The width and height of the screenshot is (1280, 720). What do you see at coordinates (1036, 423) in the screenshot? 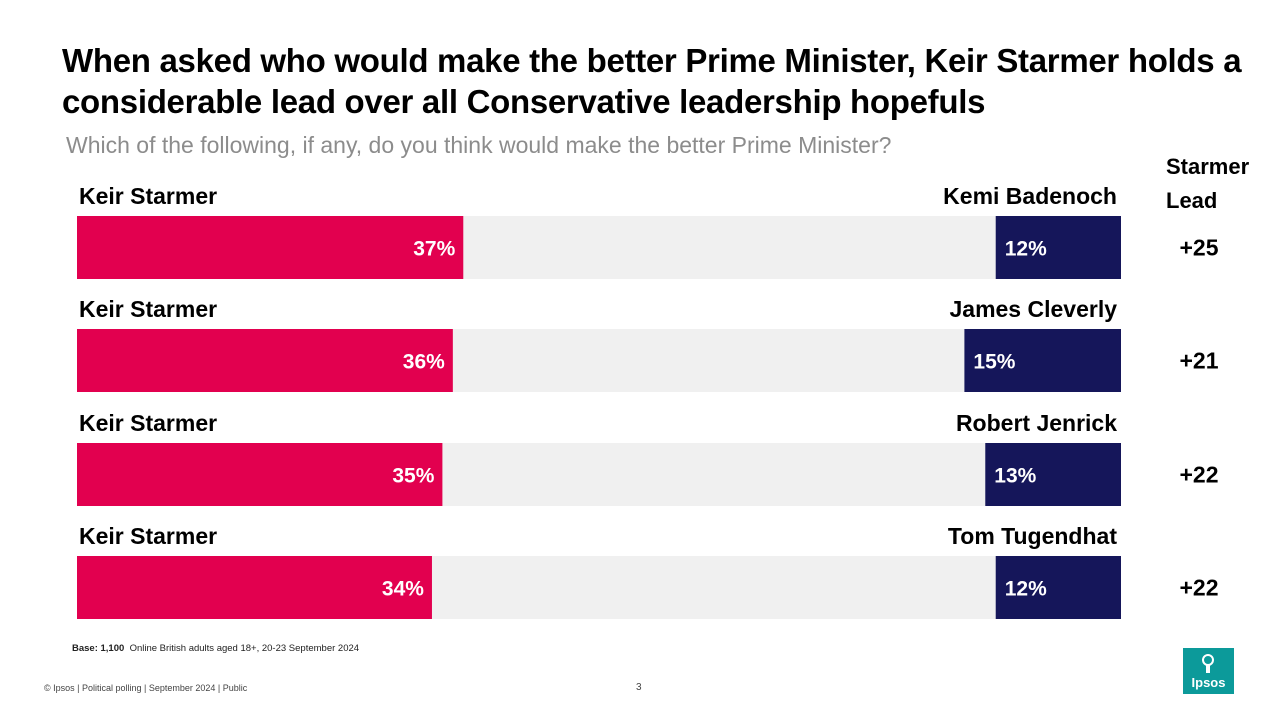
I see `right-label: Robert Jenrick` at bounding box center [1036, 423].